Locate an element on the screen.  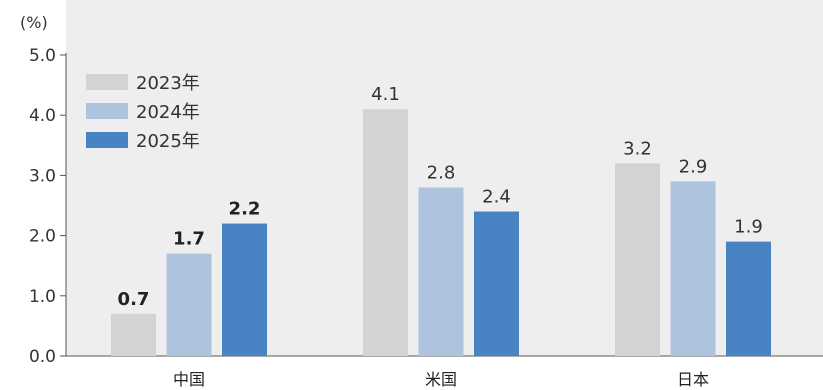
value-label: 2.4 is located at coordinates (496, 197).